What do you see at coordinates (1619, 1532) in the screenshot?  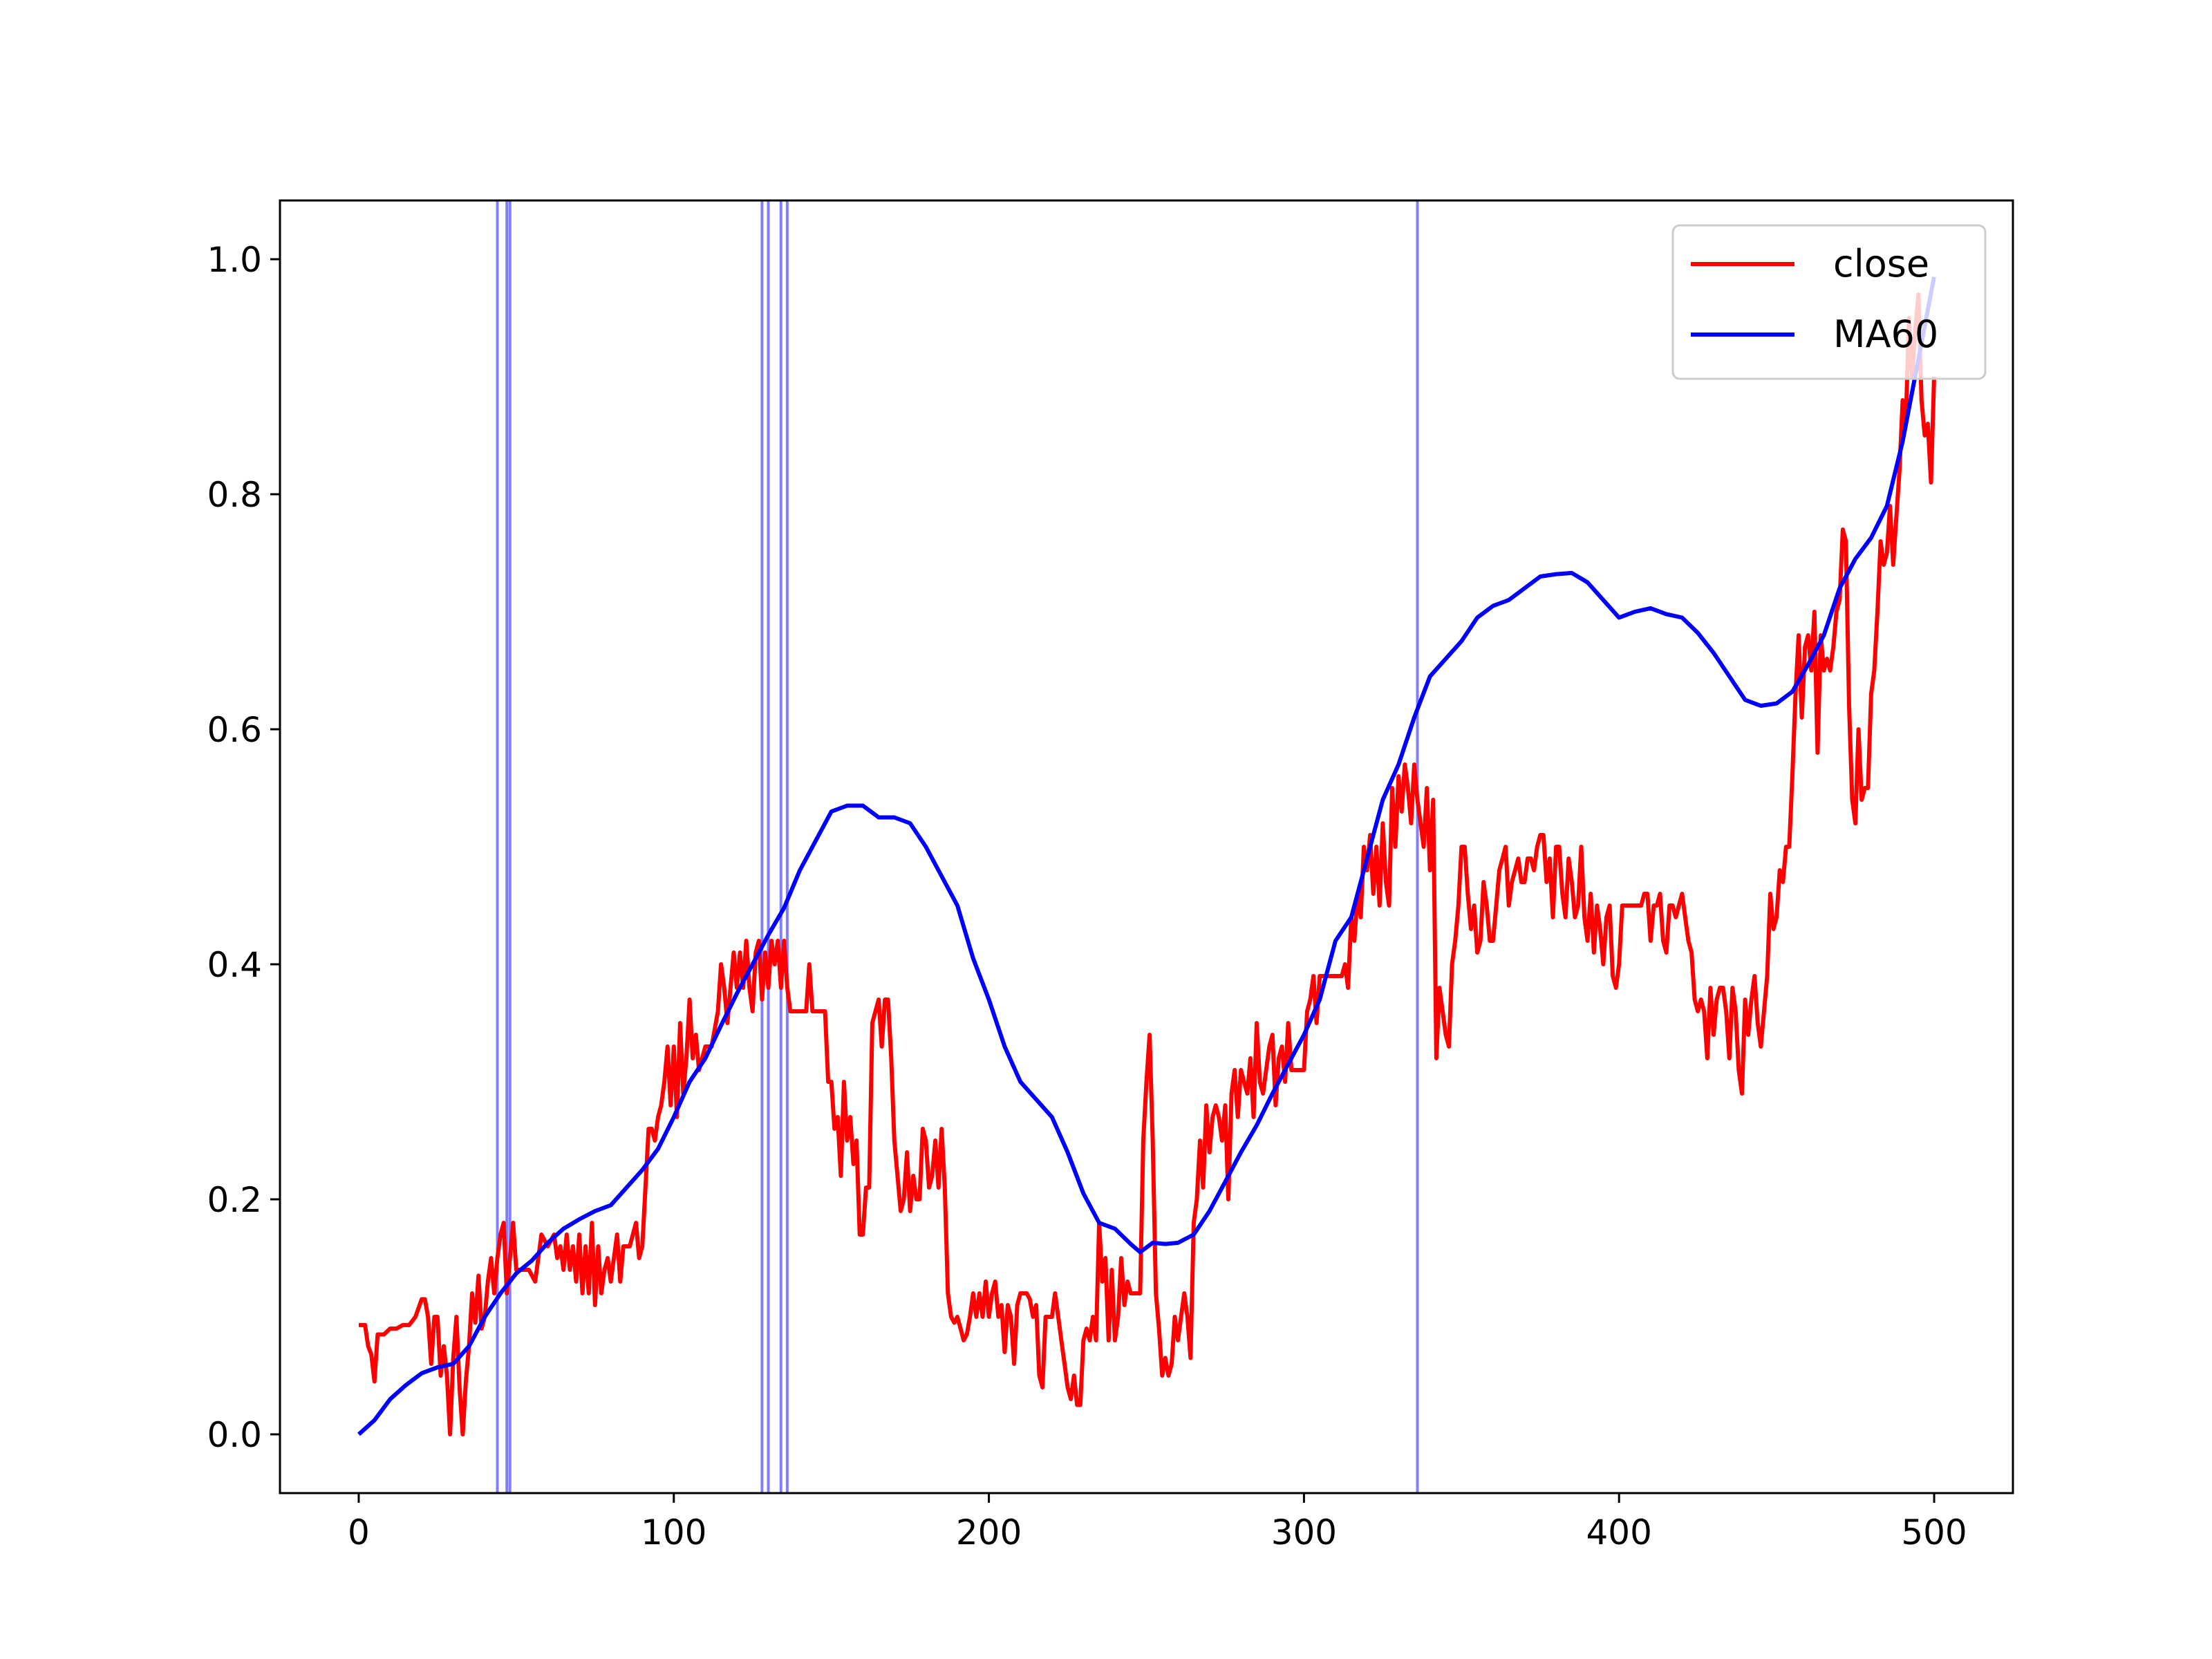 I see `x-tick-label: 400` at bounding box center [1619, 1532].